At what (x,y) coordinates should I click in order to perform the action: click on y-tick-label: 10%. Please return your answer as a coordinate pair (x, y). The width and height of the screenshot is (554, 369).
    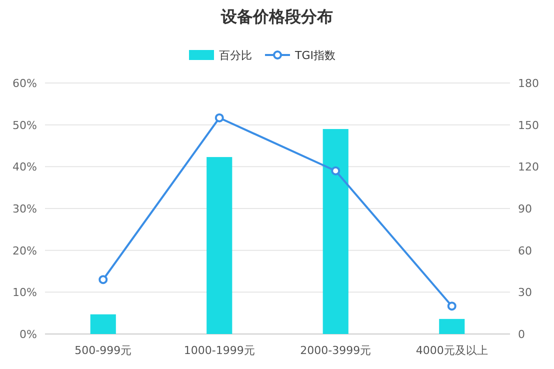
    Looking at the image, I should click on (24, 293).